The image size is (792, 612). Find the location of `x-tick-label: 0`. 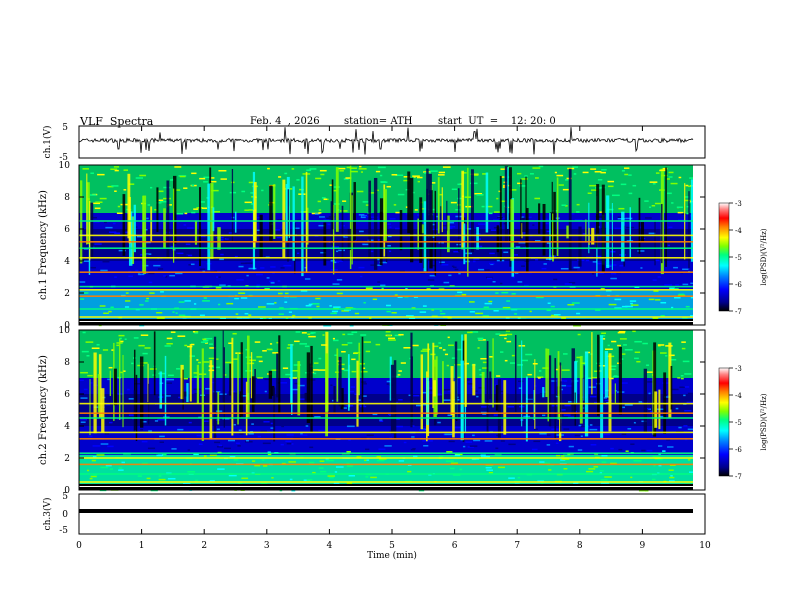

x-tick-label: 0 is located at coordinates (79, 546).